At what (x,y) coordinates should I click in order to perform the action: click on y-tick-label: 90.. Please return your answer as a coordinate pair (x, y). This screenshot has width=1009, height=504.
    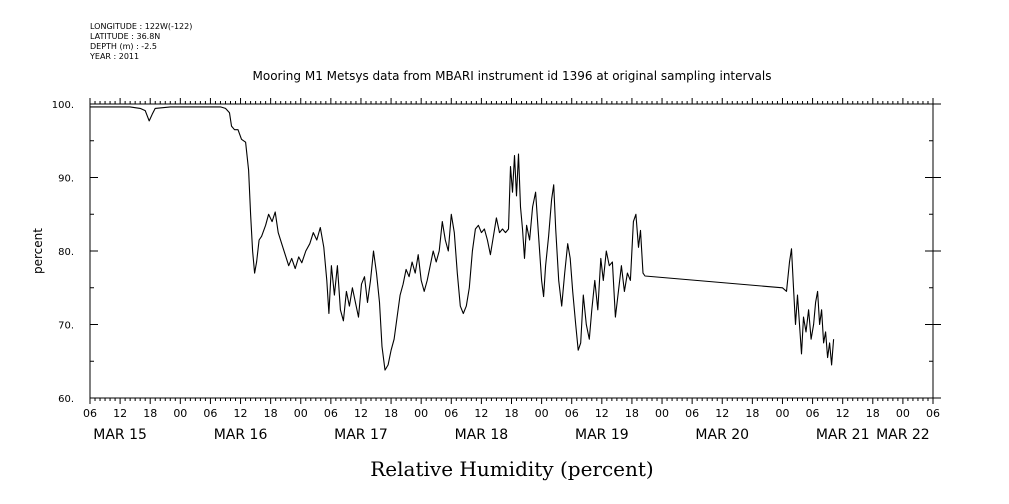
    Looking at the image, I should click on (66, 179).